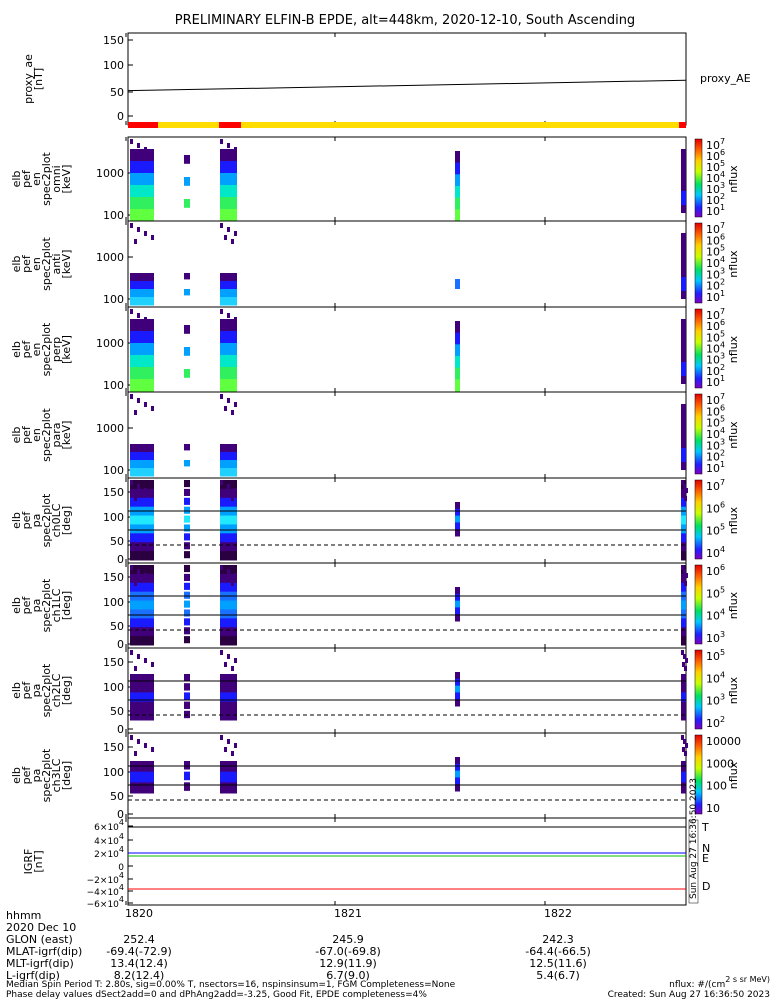 This screenshot has height=1000, width=775. Describe the element at coordinates (715, 655) in the screenshot. I see `colorbar-tick-label: 10⁵` at that location.